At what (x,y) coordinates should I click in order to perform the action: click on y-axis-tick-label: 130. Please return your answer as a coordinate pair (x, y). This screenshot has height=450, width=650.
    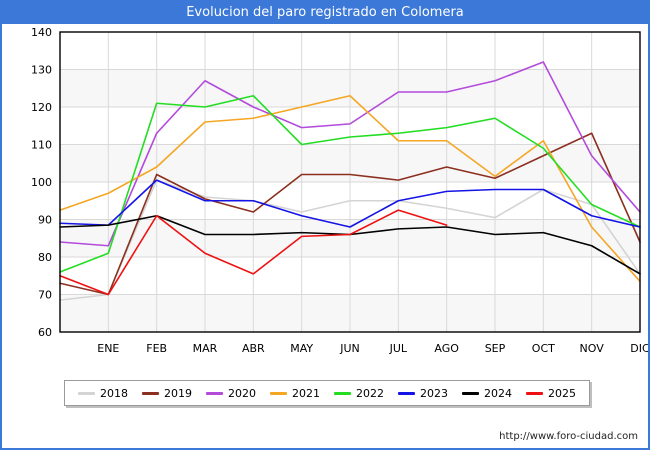
    Looking at the image, I should click on (41, 70).